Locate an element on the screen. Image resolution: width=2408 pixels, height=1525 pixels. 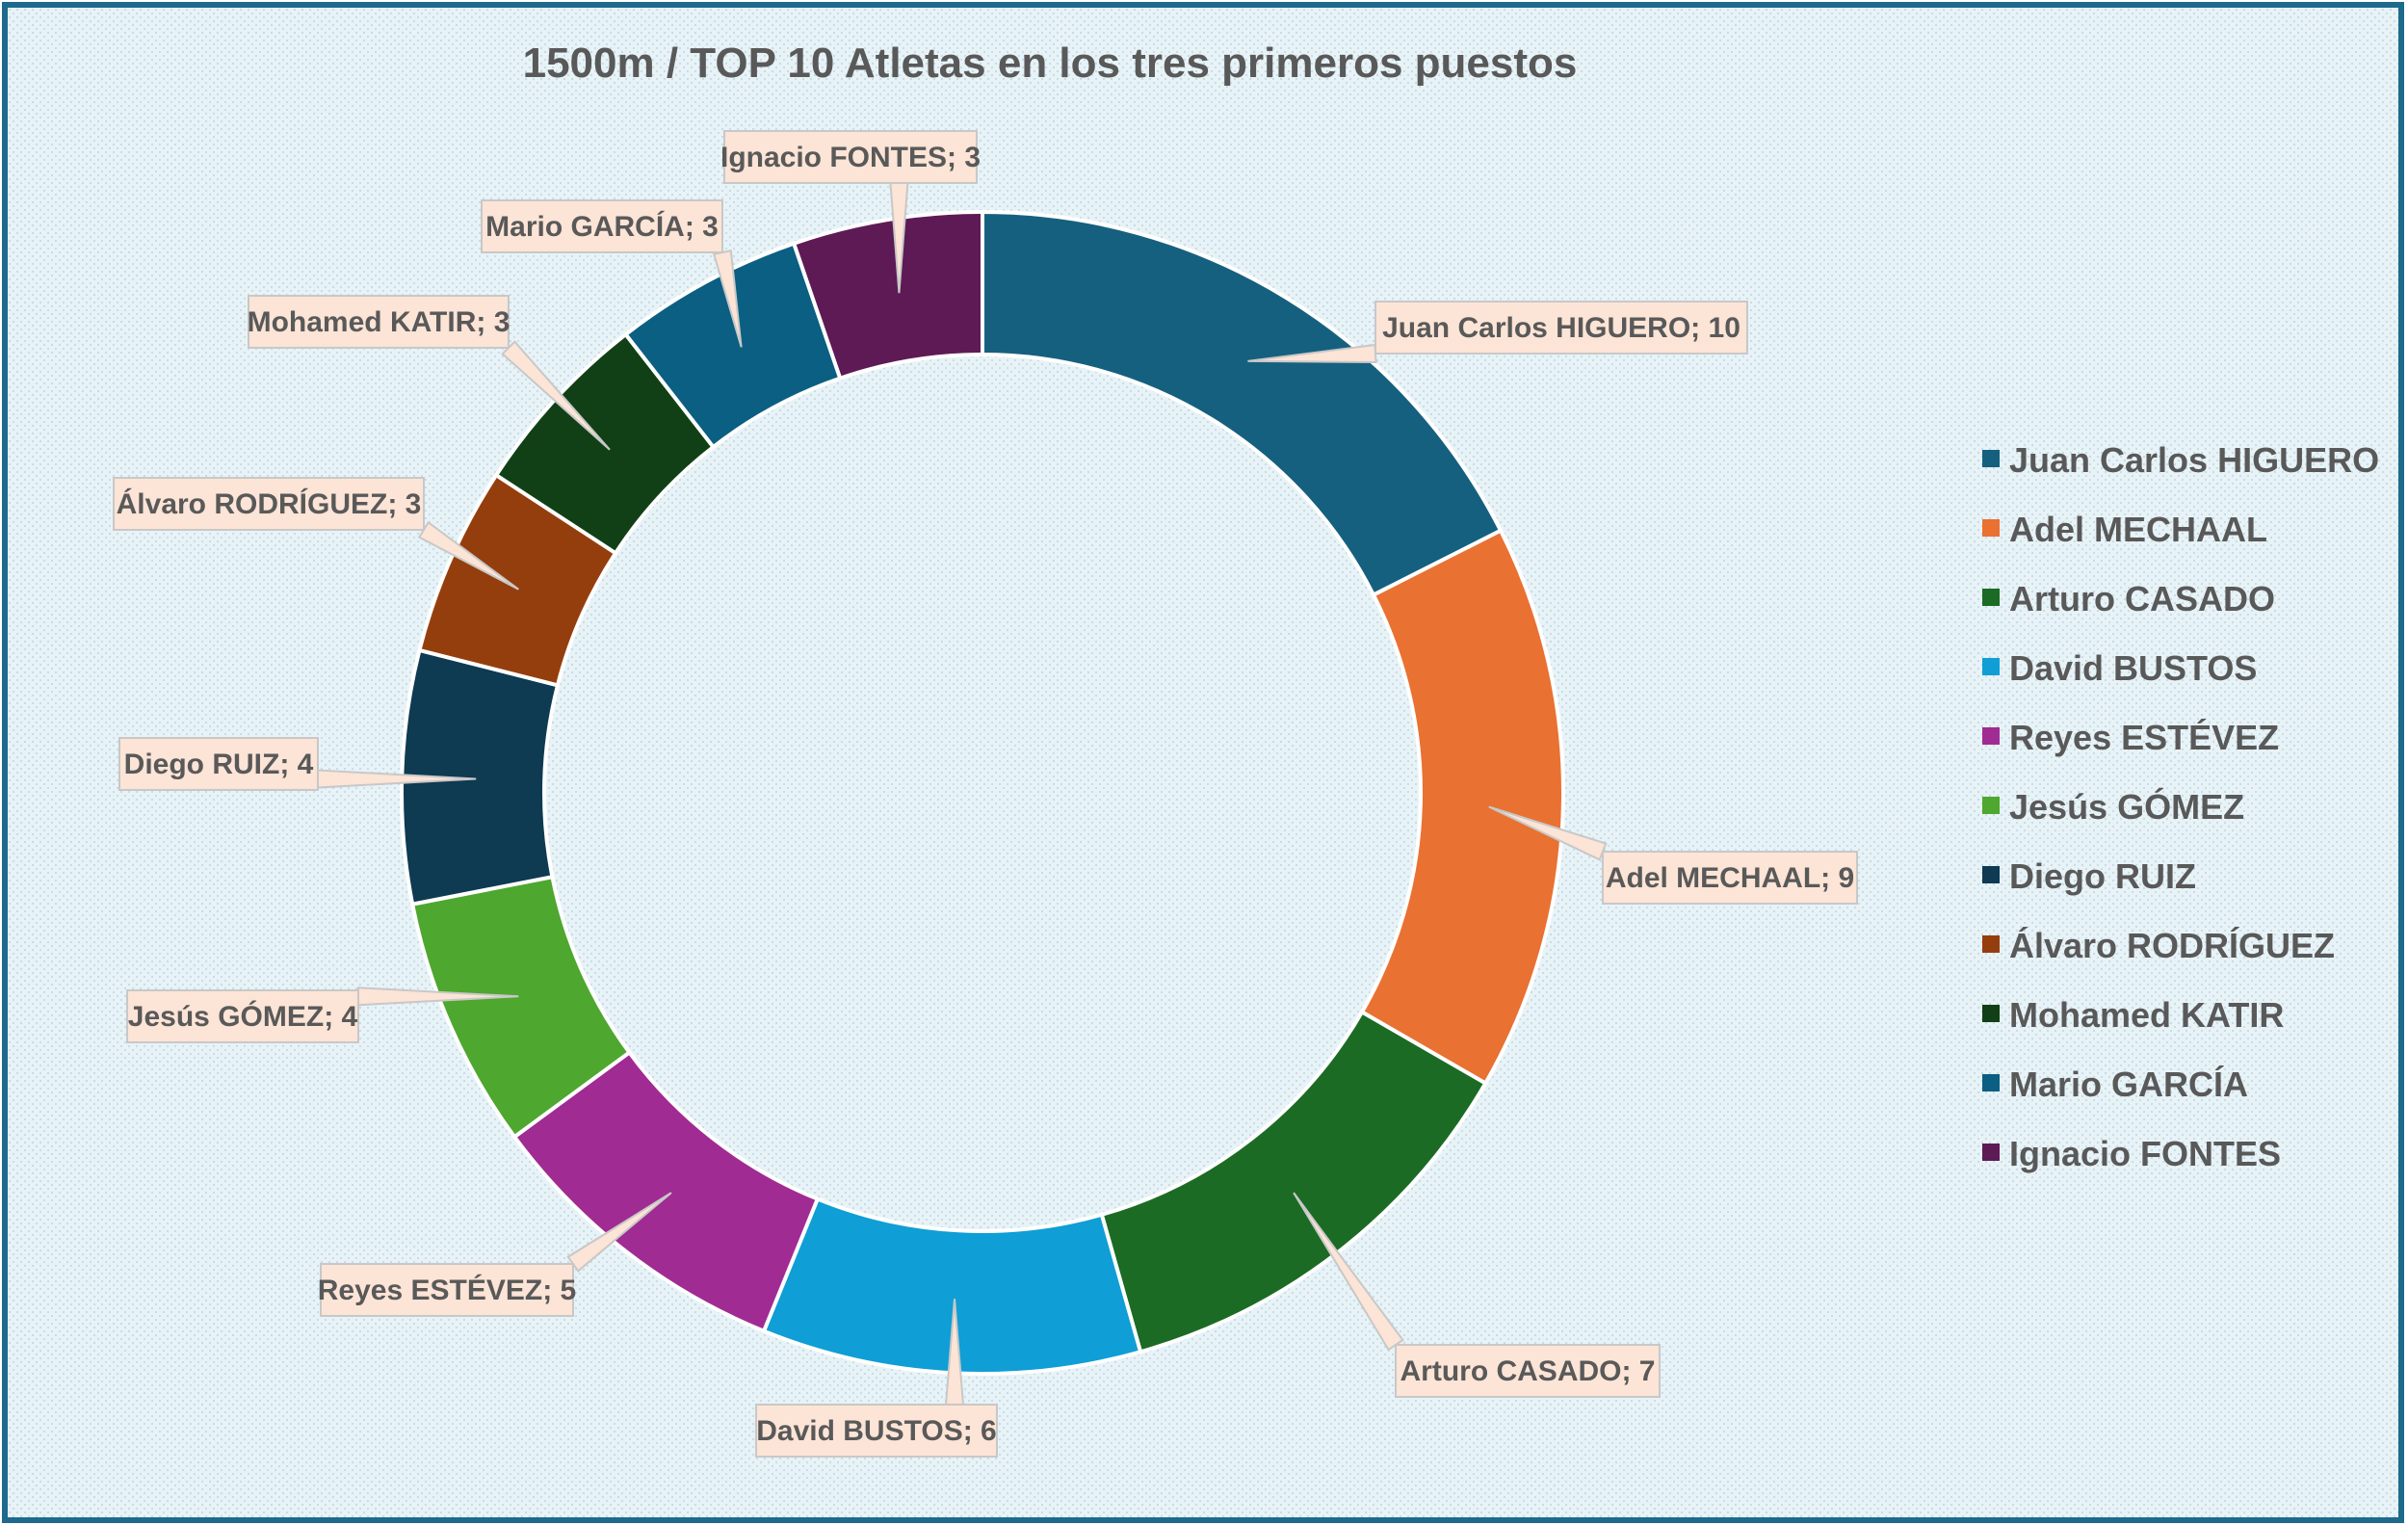
data-label-alvaro-rodriguez: Álvaro RODRÍGUEZ; 3 is located at coordinates (269, 504).